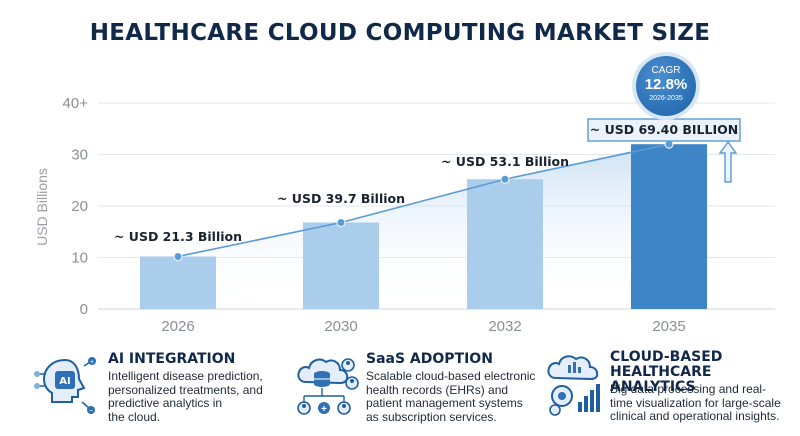  What do you see at coordinates (79, 155) in the screenshot?
I see `y-tick-label: 30` at bounding box center [79, 155].